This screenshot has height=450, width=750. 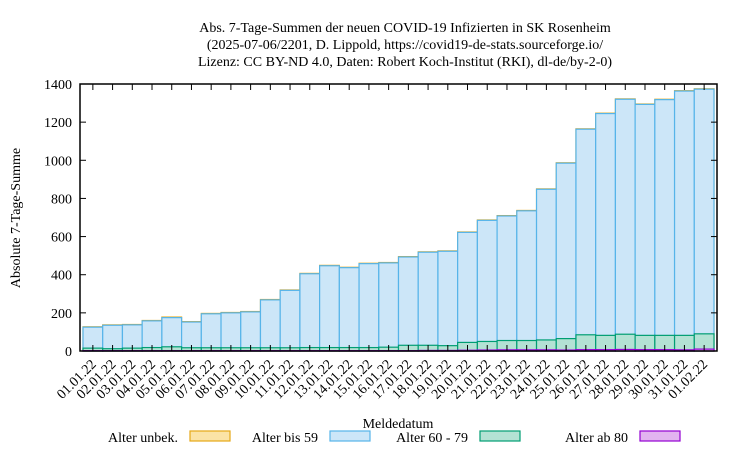 I want to click on y-tick-label: 0, so click(x=68, y=352).